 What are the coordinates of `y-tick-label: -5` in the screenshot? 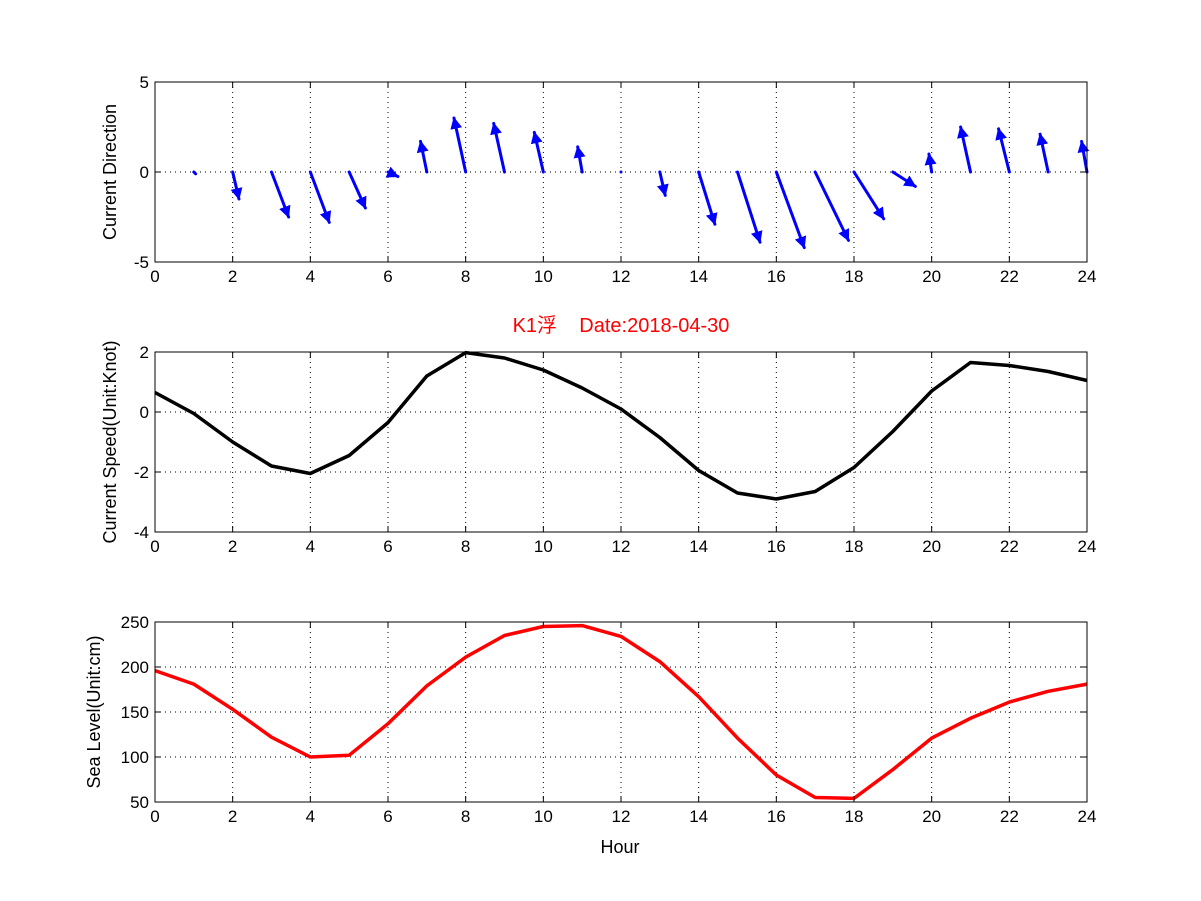 It's located at (141, 262).